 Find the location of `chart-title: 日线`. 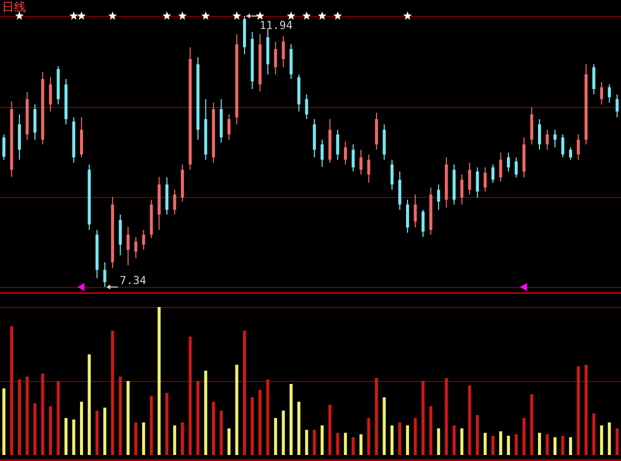

chart-title: 日线 is located at coordinates (14, 7).